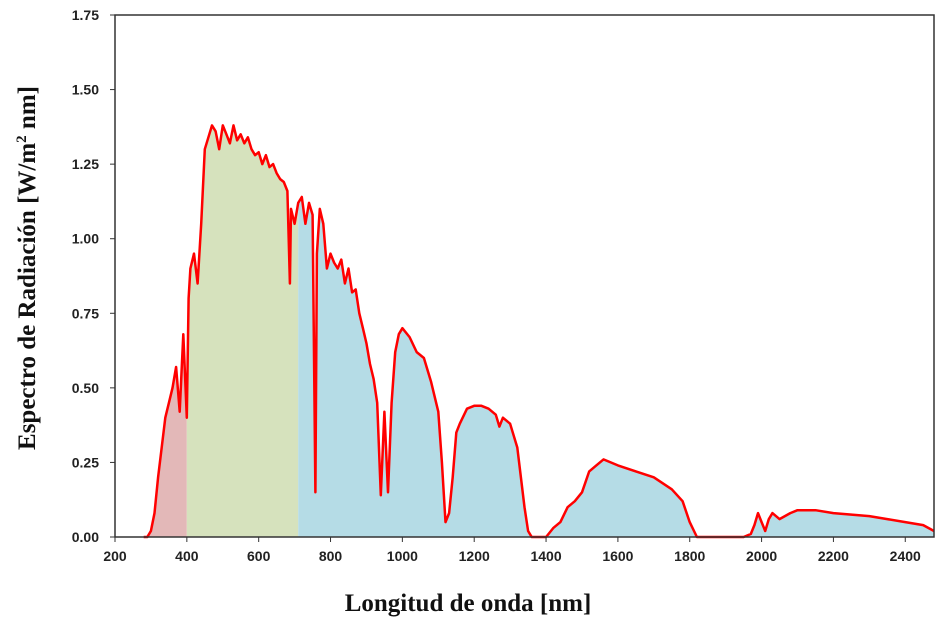 The width and height of the screenshot is (936, 630). Describe the element at coordinates (85, 537) in the screenshot. I see `y-tick-label: 0.00` at that location.